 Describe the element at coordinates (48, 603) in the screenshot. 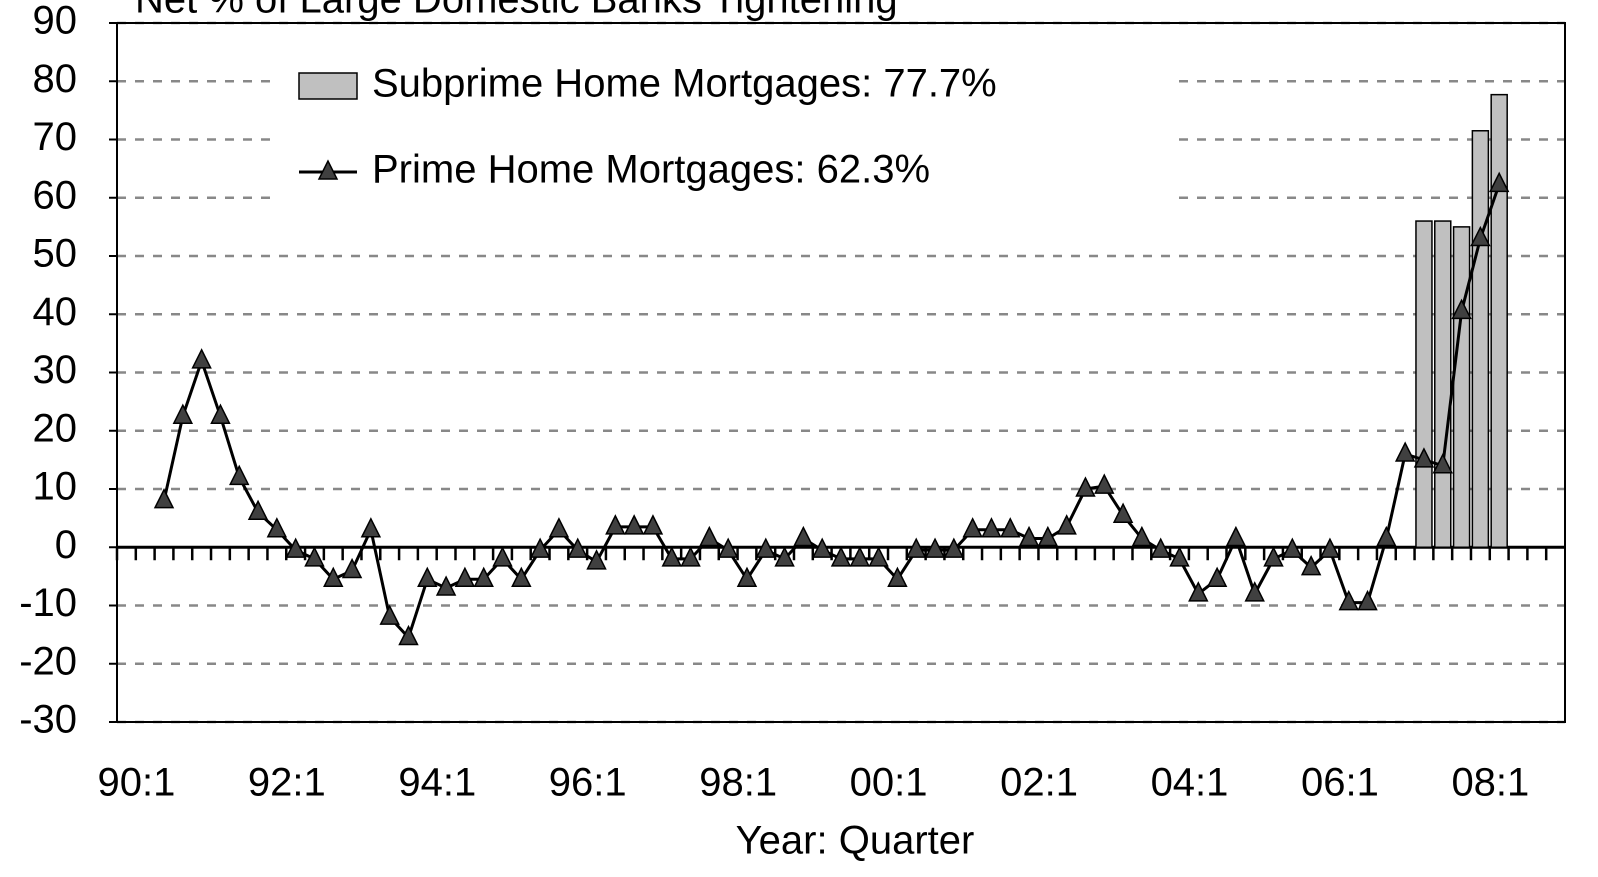

I see `y-tick-label: -10` at that location.